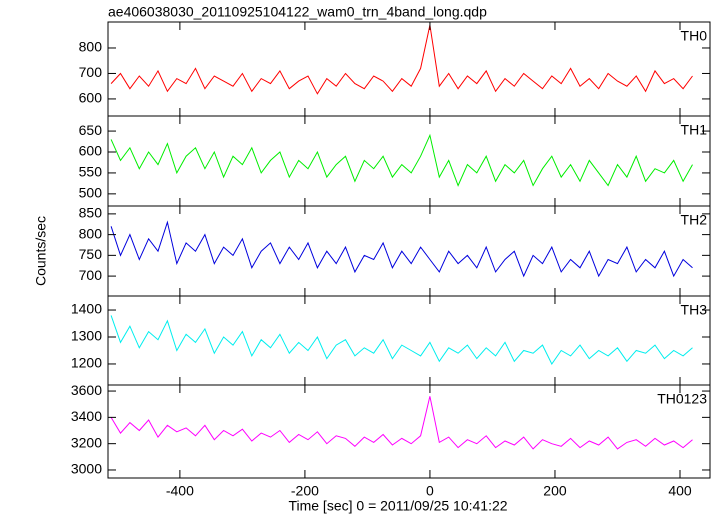 The width and height of the screenshot is (717, 516). Describe the element at coordinates (397, 506) in the screenshot. I see `x-axis-label: Time [sec] 0 = 2011/09/25 10:41:22` at that location.